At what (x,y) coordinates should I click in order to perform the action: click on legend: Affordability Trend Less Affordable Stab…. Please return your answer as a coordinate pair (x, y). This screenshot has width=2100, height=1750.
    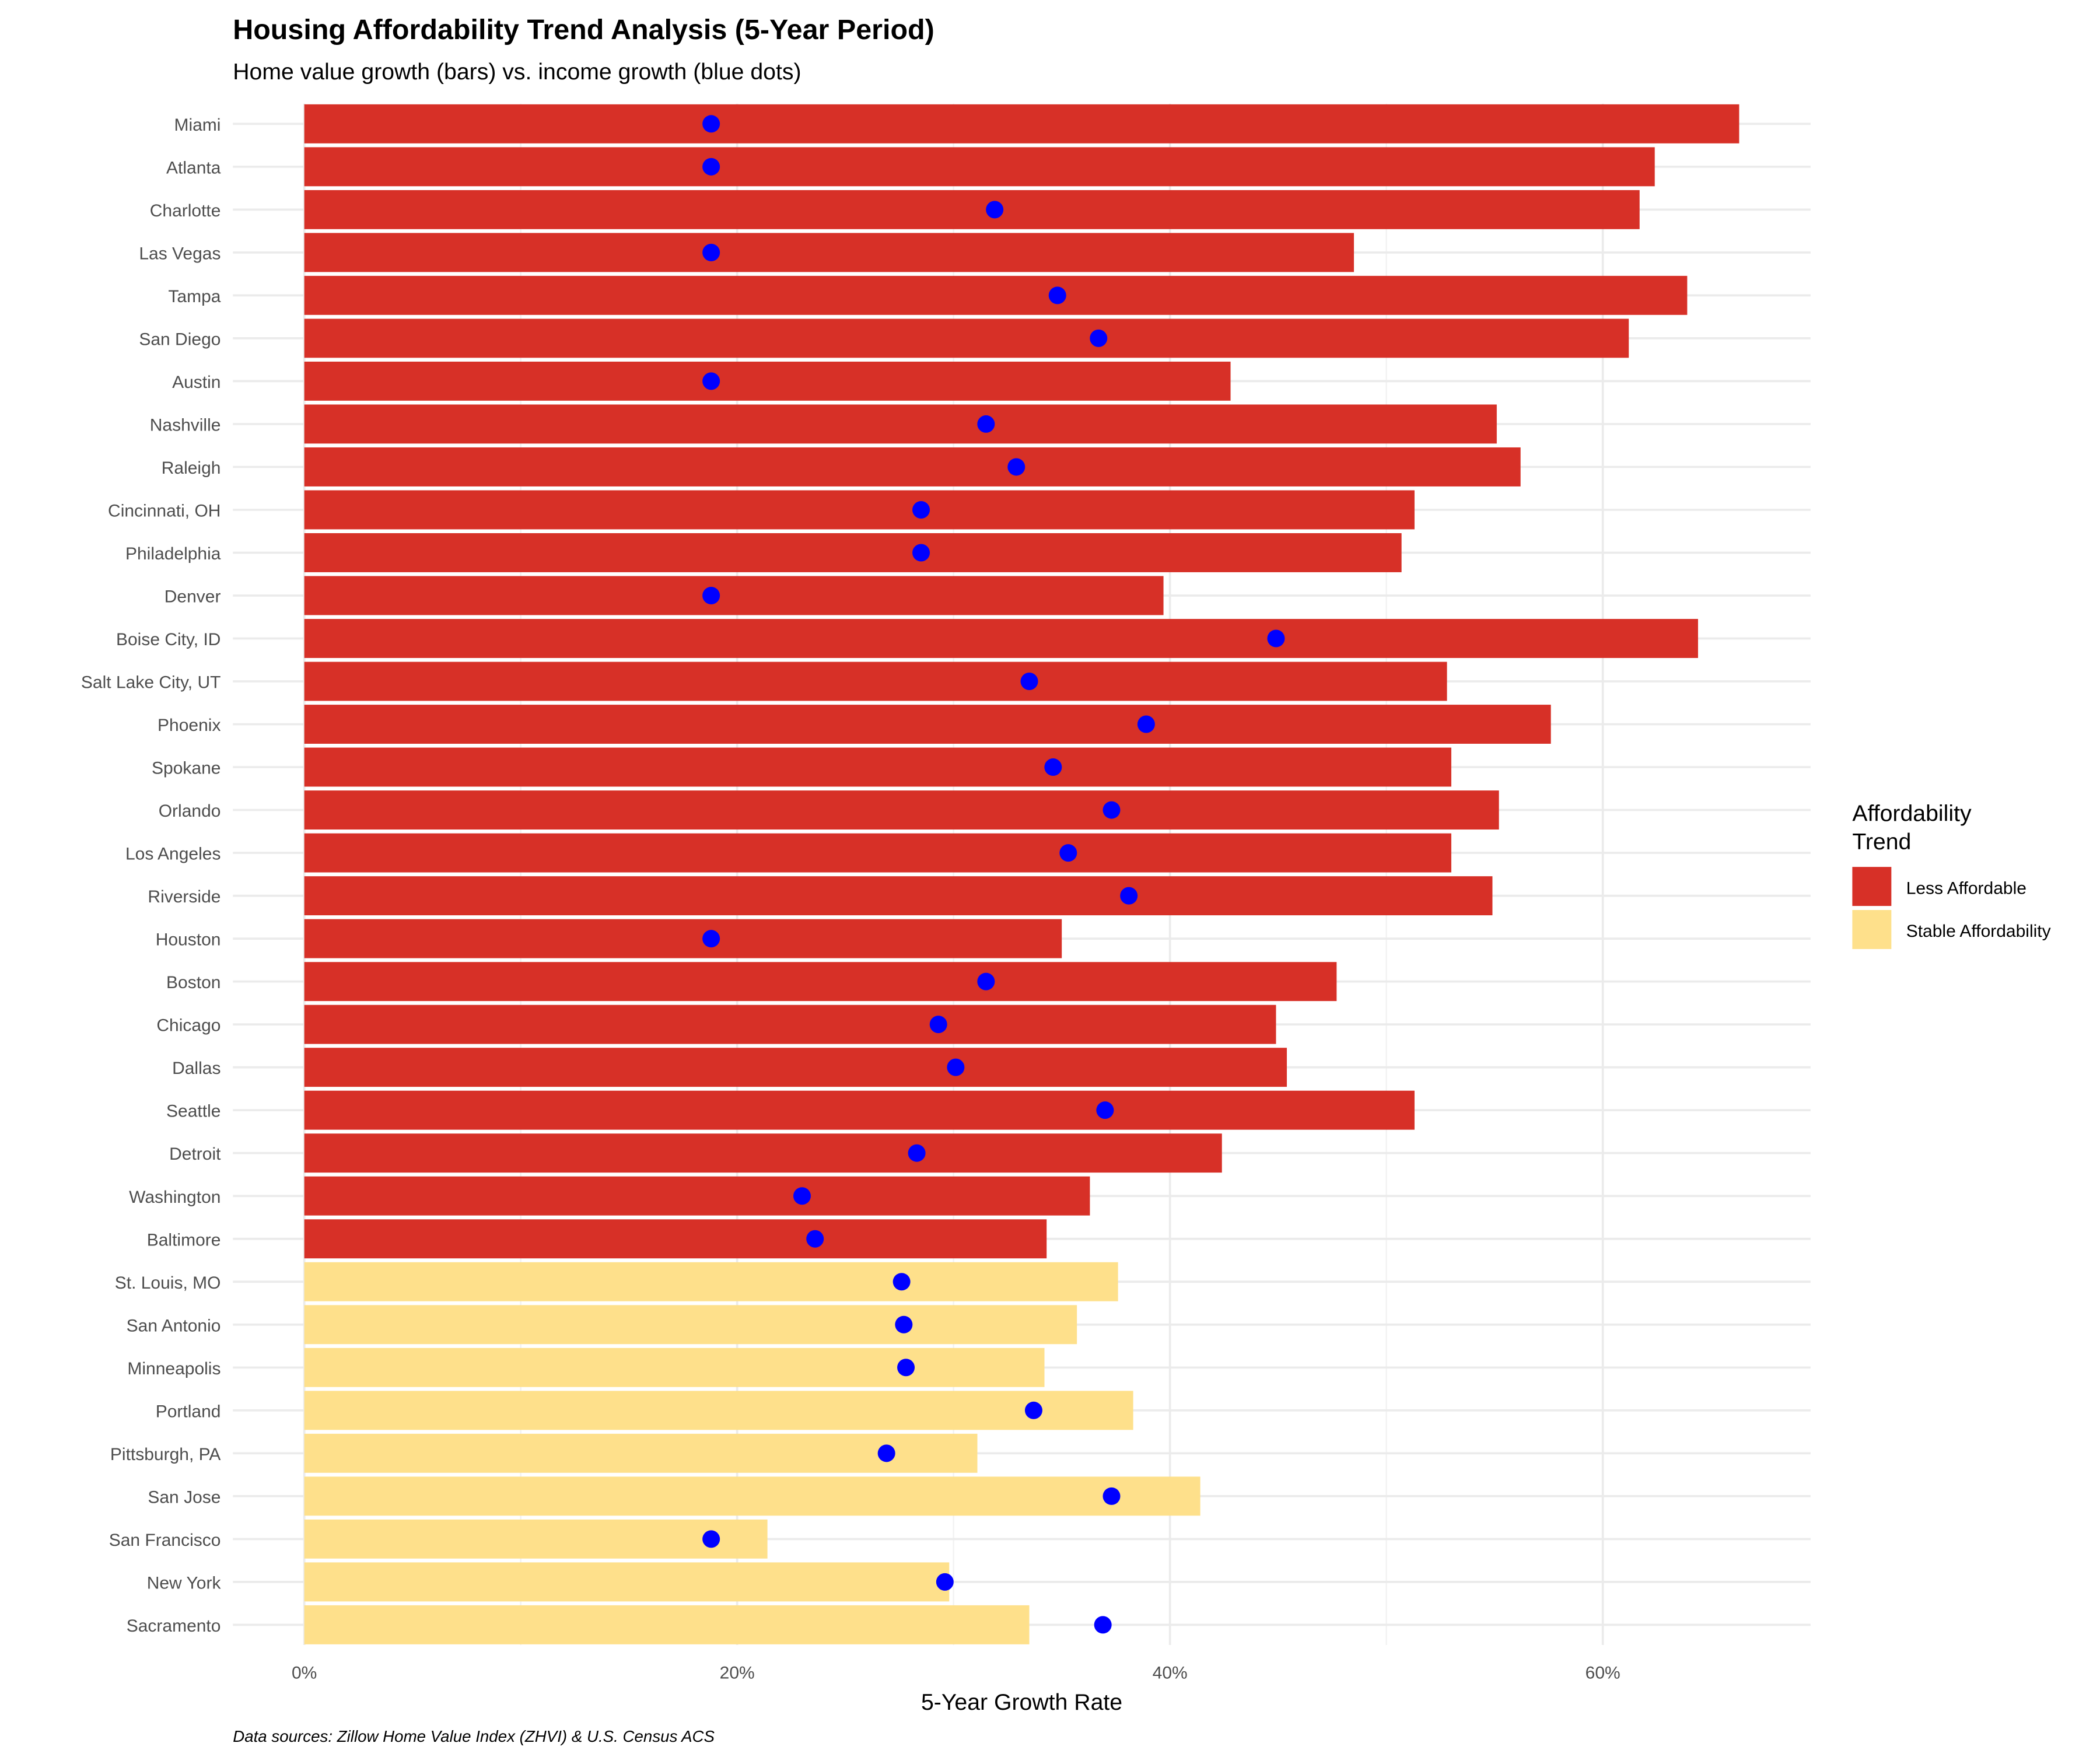
    Looking at the image, I should click on (1951, 875).